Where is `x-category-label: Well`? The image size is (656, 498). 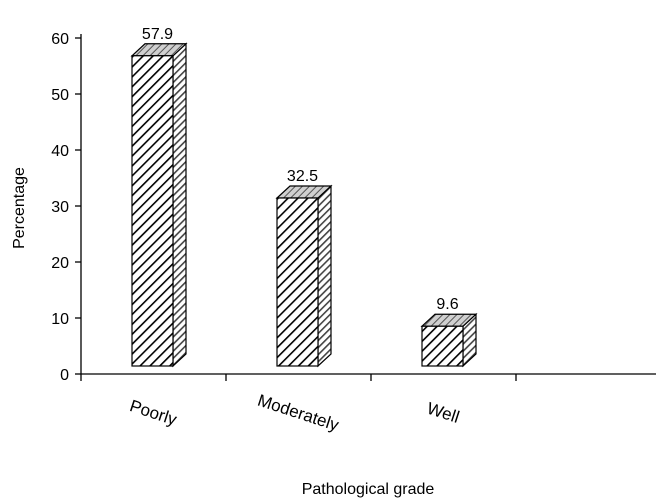 x-category-label: Well is located at coordinates (443, 413).